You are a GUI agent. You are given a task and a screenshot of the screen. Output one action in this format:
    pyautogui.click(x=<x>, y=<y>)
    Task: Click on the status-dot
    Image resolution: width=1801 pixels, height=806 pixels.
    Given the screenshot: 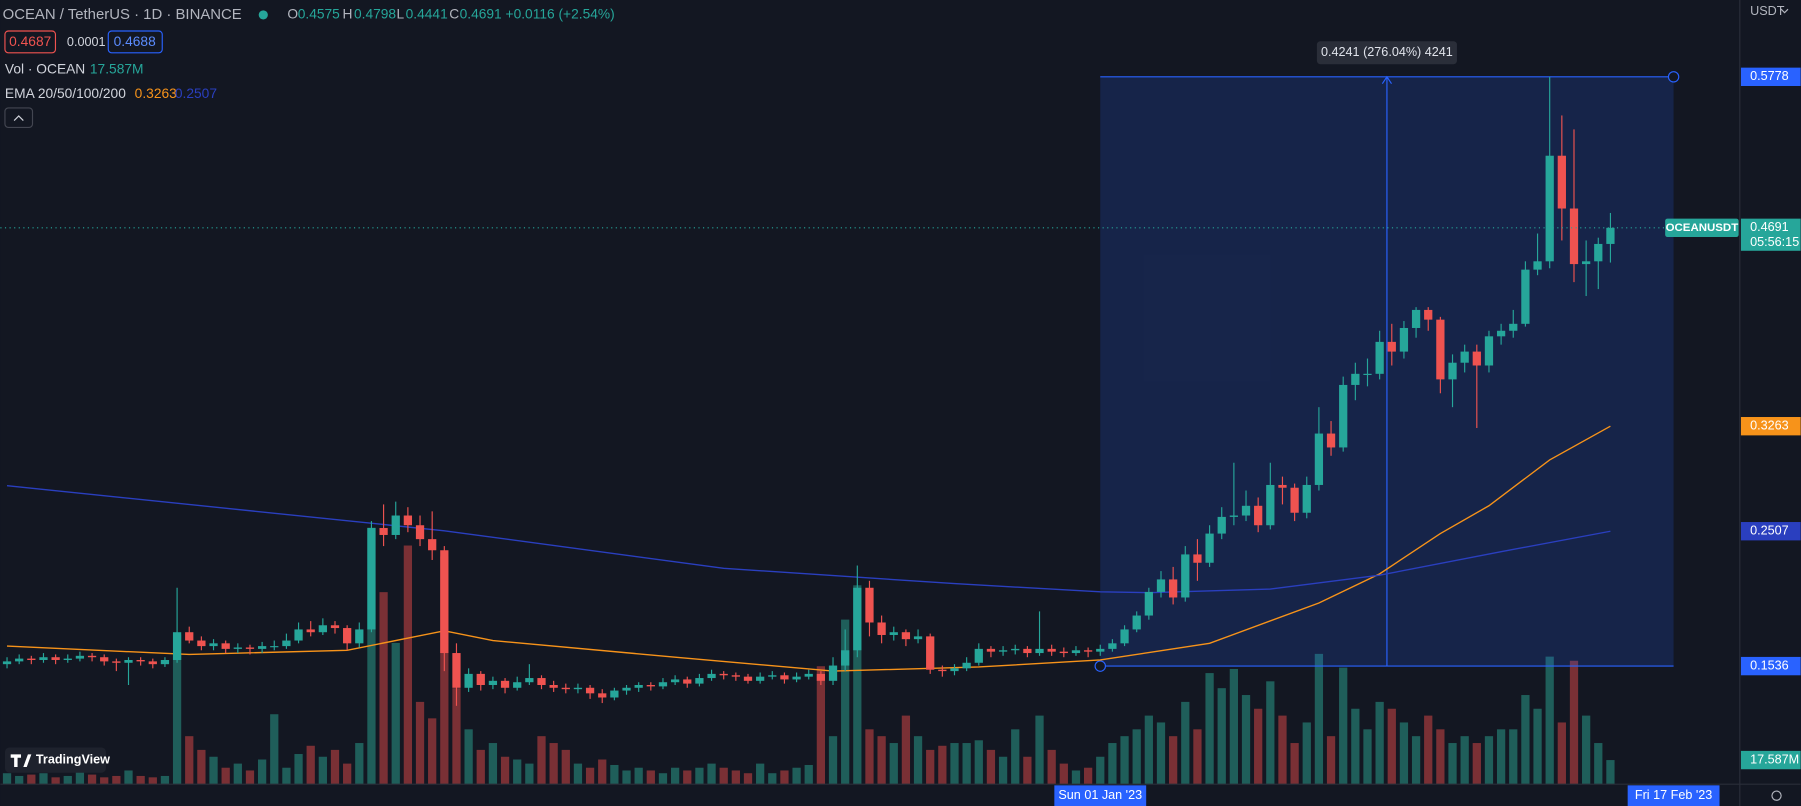 What is the action you would take?
    pyautogui.click(x=263, y=15)
    